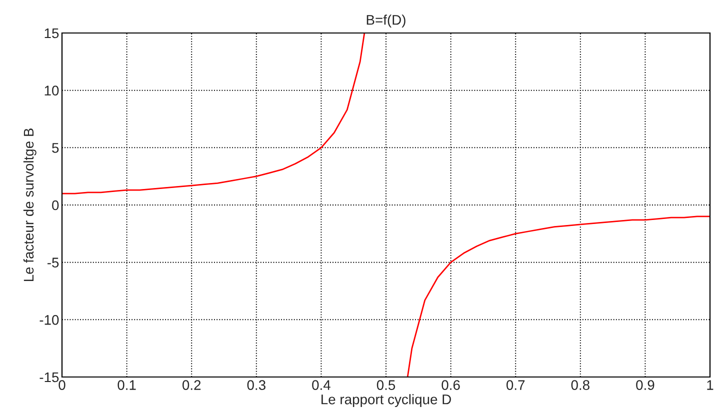  Describe the element at coordinates (62, 385) in the screenshot. I see `x-tick-label: 0` at that location.